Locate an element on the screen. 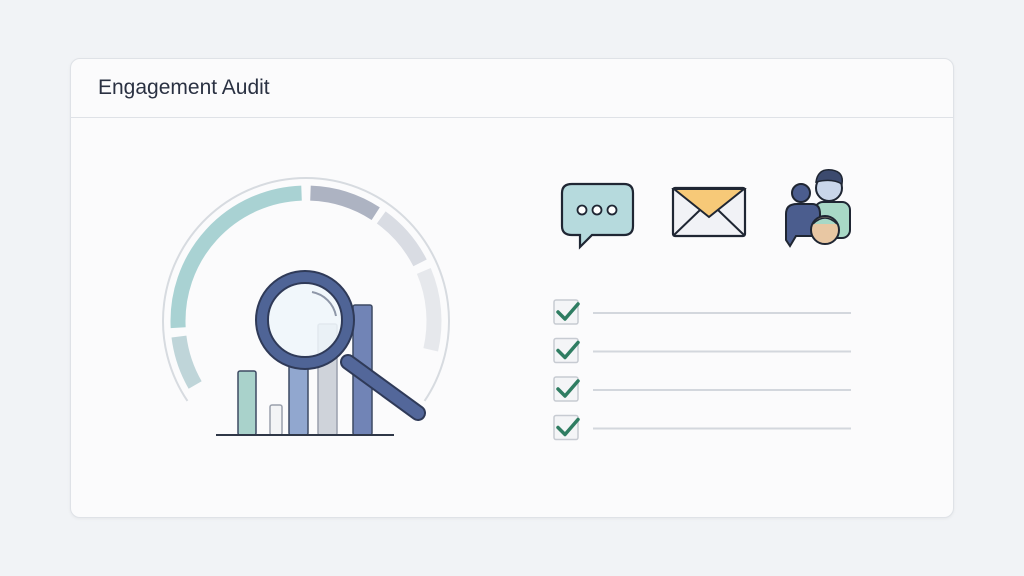  envelope-icon is located at coordinates (709, 212).